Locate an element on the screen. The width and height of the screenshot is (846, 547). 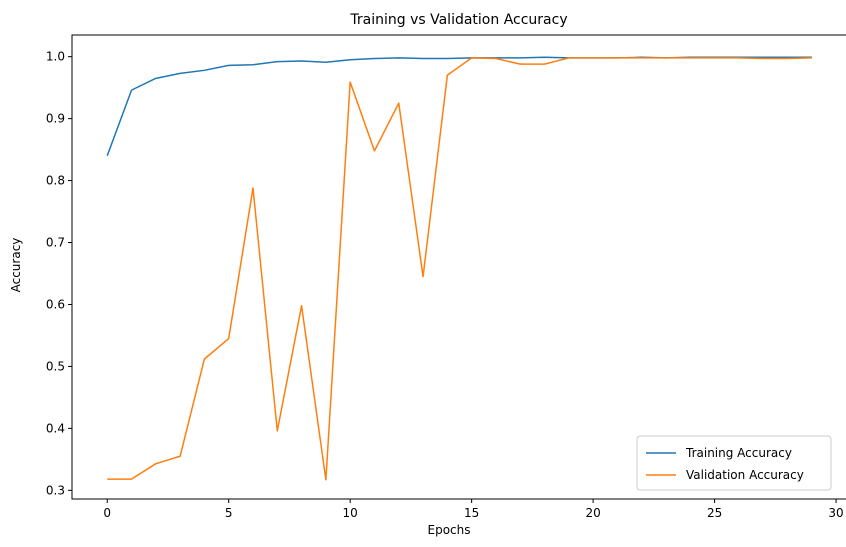
y-tick-label: 0.8 is located at coordinates (55, 181).